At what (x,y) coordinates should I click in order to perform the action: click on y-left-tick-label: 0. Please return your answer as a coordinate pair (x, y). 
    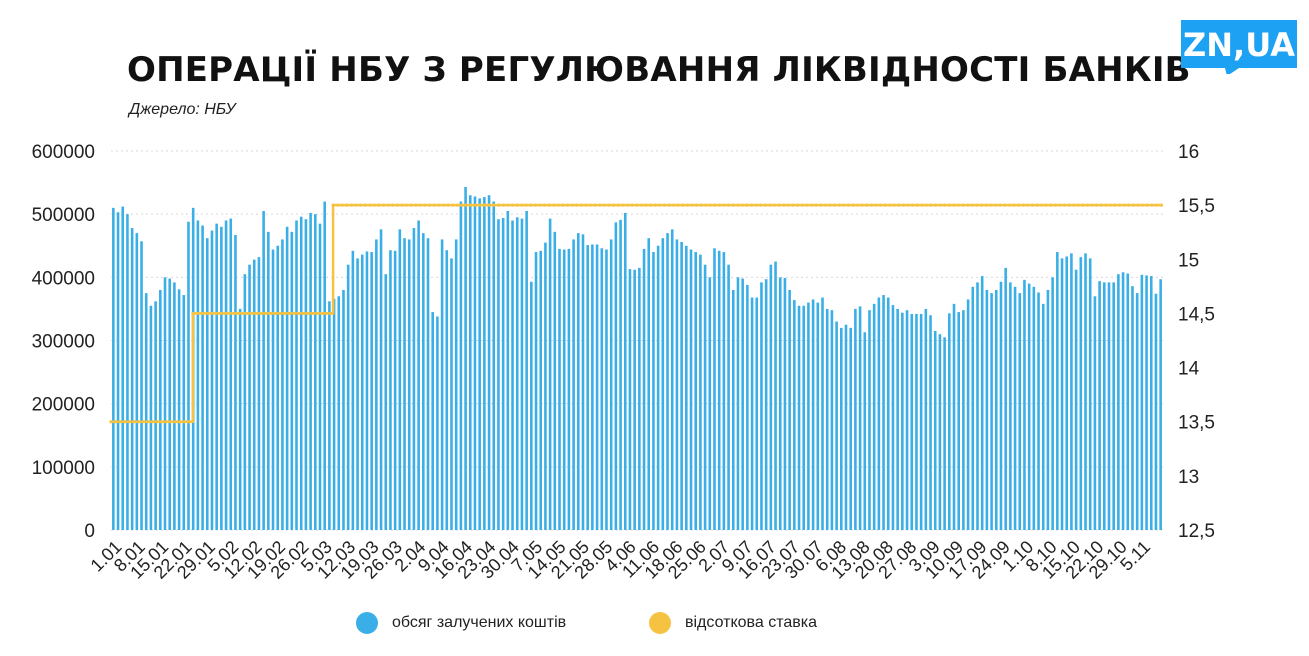
    Looking at the image, I should click on (89, 531).